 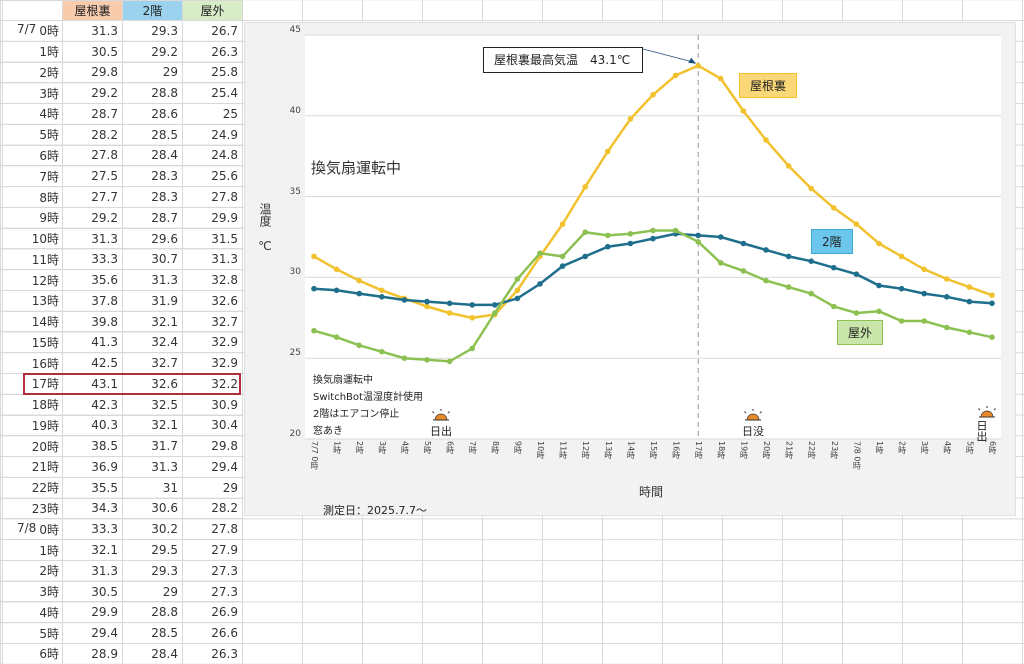 What do you see at coordinates (92, 321) in the screenshot?
I see `attic-cell: 39.8` at bounding box center [92, 321].